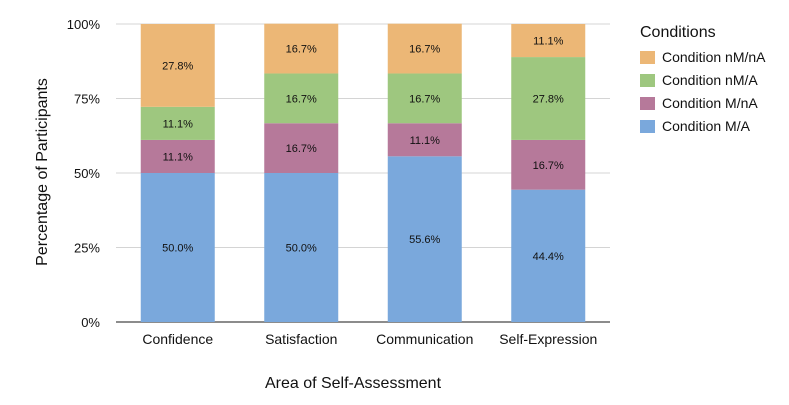 Image resolution: width=789 pixels, height=405 pixels. I want to click on y-tick-label: 25%, so click(87, 248).